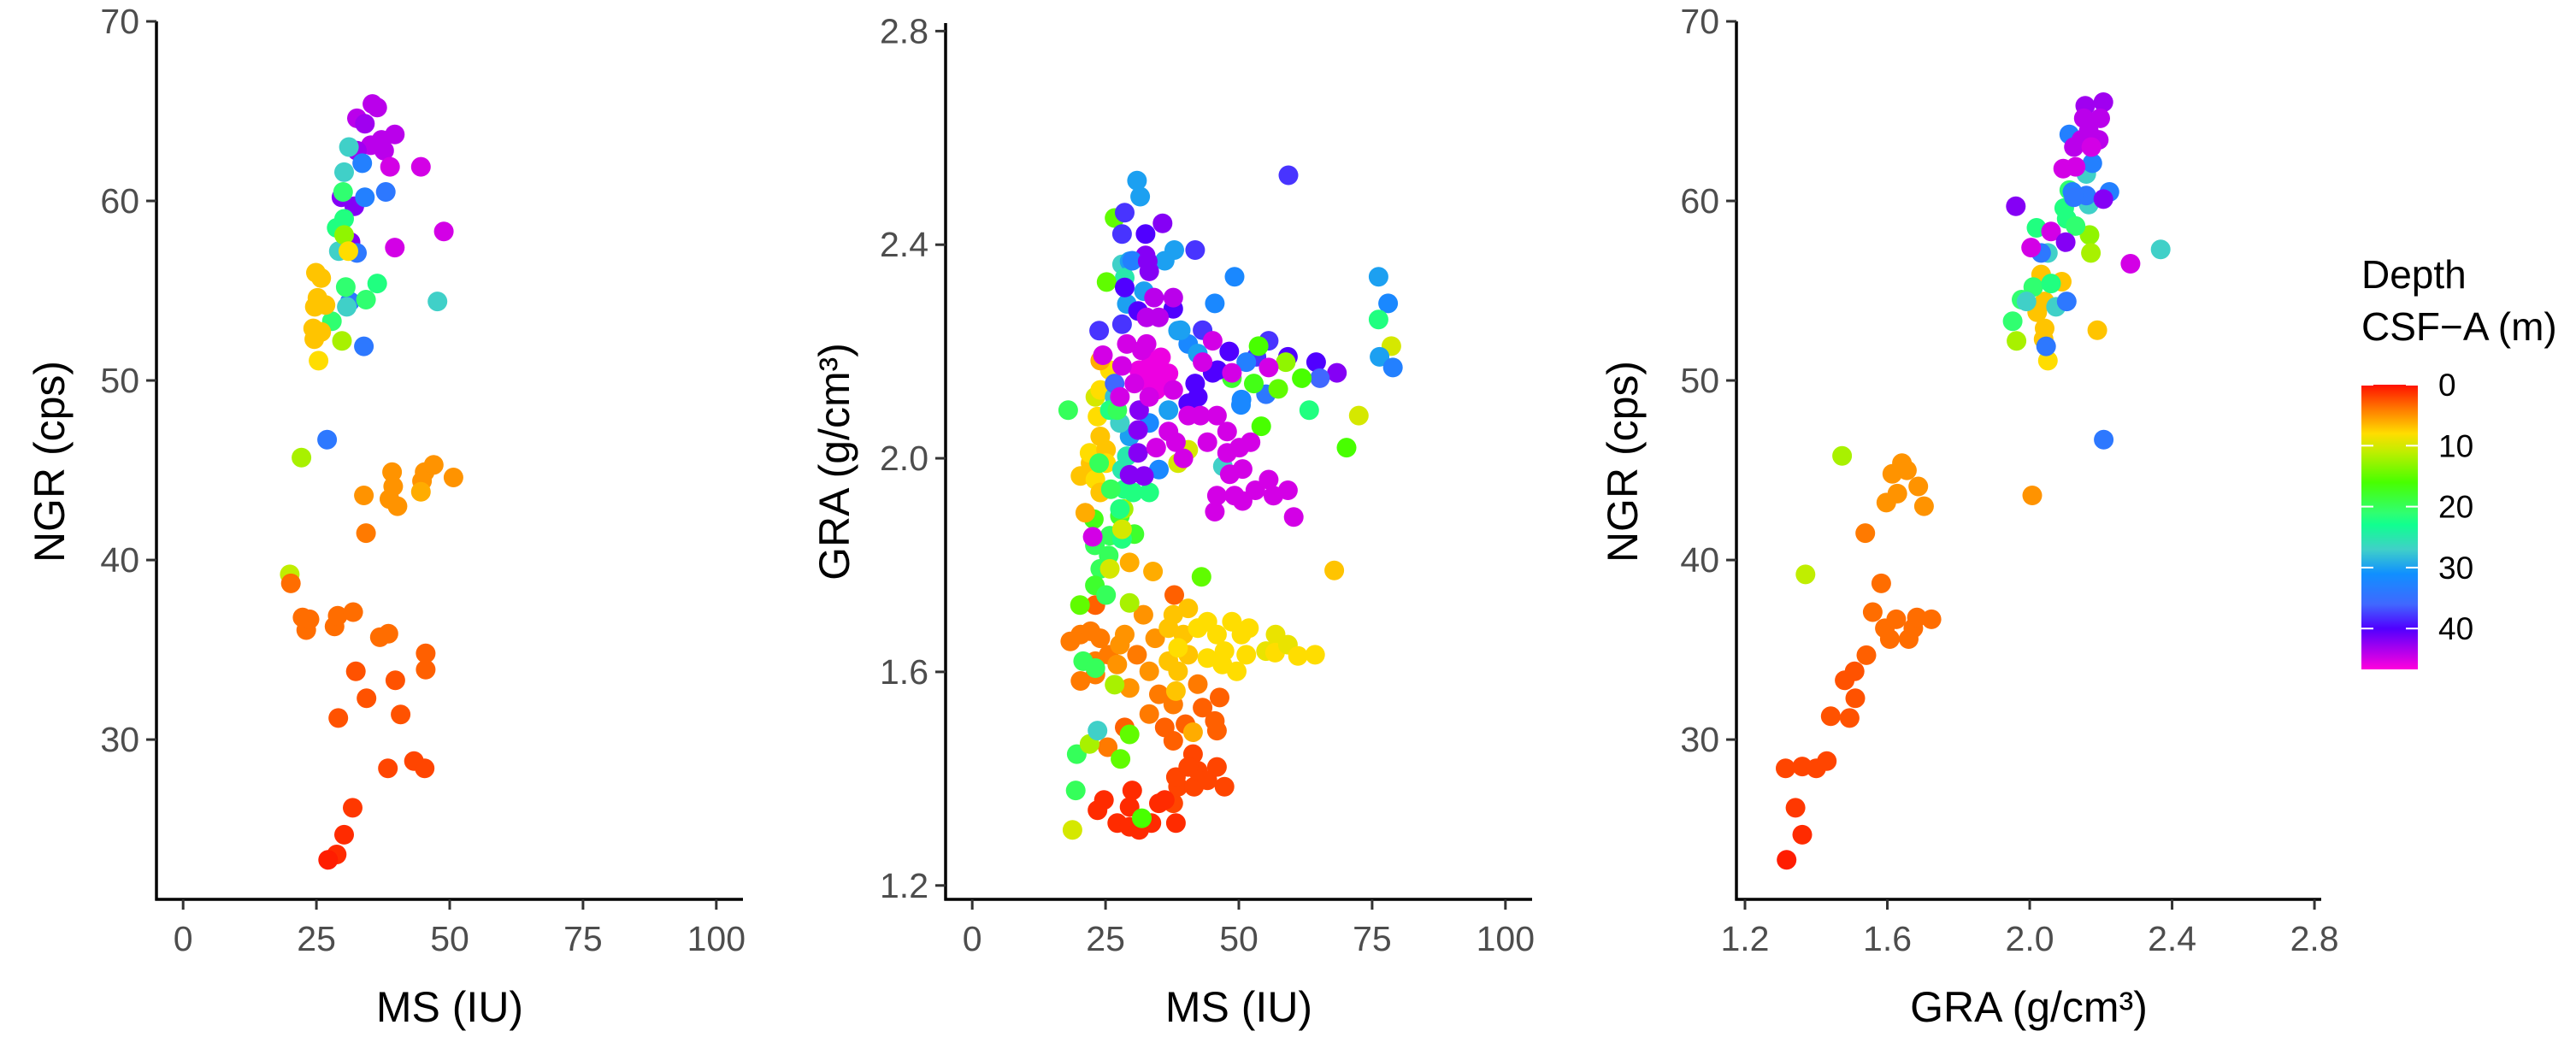 This screenshot has height=1037, width=2576. What do you see at coordinates (2414, 274) in the screenshot?
I see `legend-title-line1: Depth` at bounding box center [2414, 274].